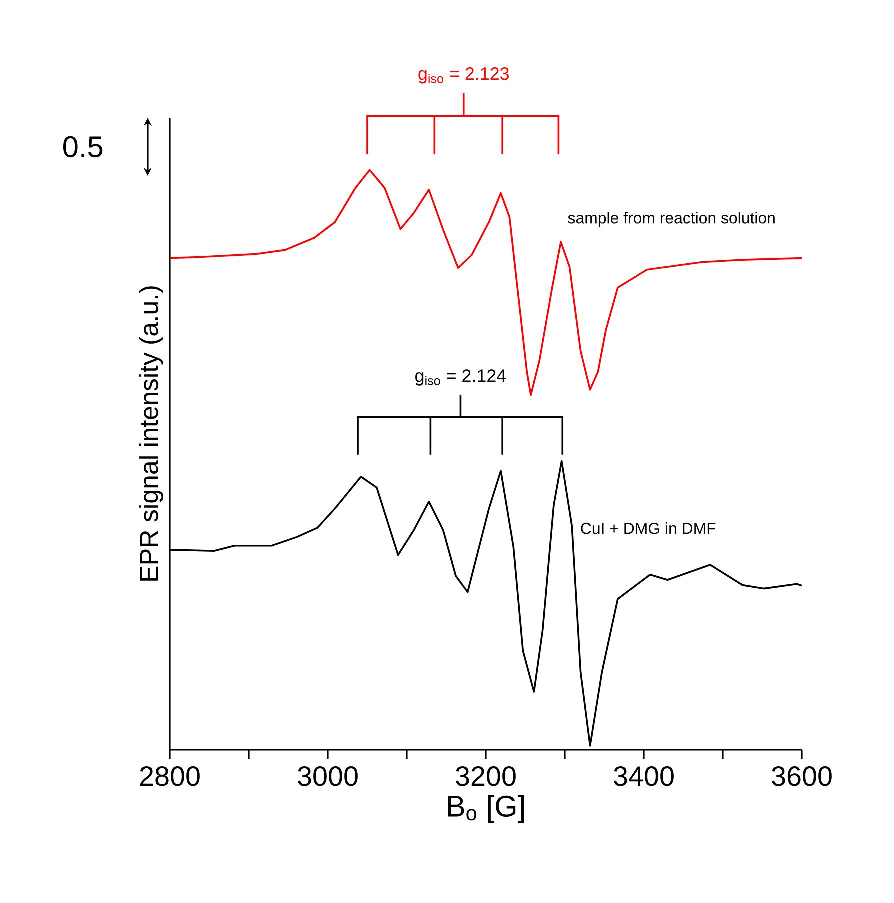 The width and height of the screenshot is (894, 903). What do you see at coordinates (486, 776) in the screenshot?
I see `x-tick-label: 3200` at bounding box center [486, 776].